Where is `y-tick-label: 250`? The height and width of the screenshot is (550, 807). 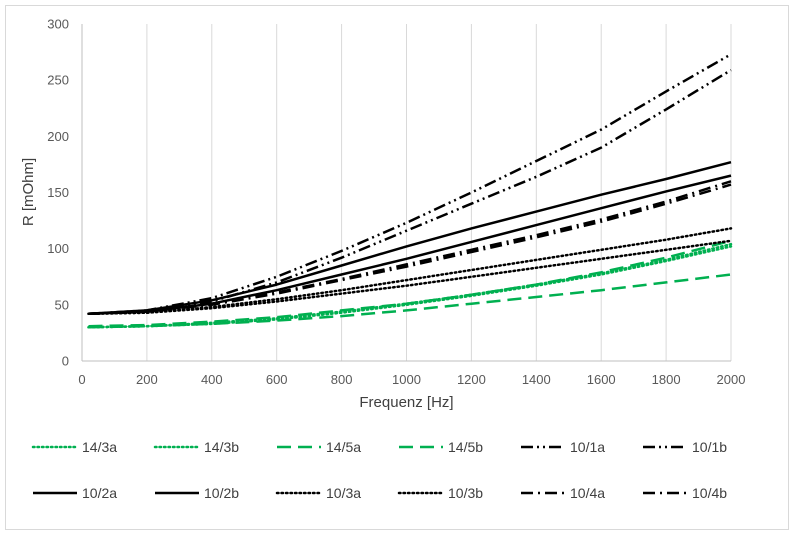
y-tick-label: 250 is located at coordinates (58, 80).